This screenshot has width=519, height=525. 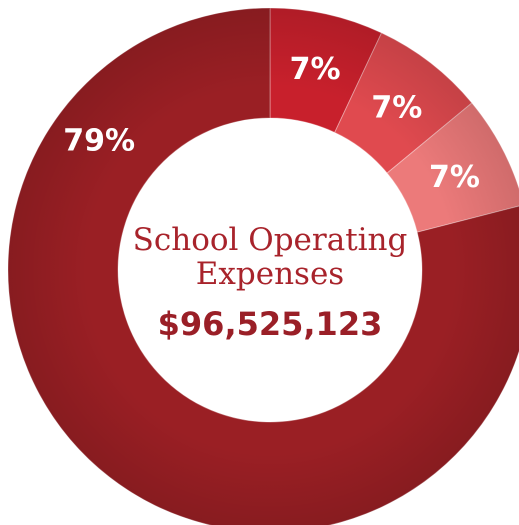 I want to click on slice-label-1: 7%, so click(x=315, y=69).